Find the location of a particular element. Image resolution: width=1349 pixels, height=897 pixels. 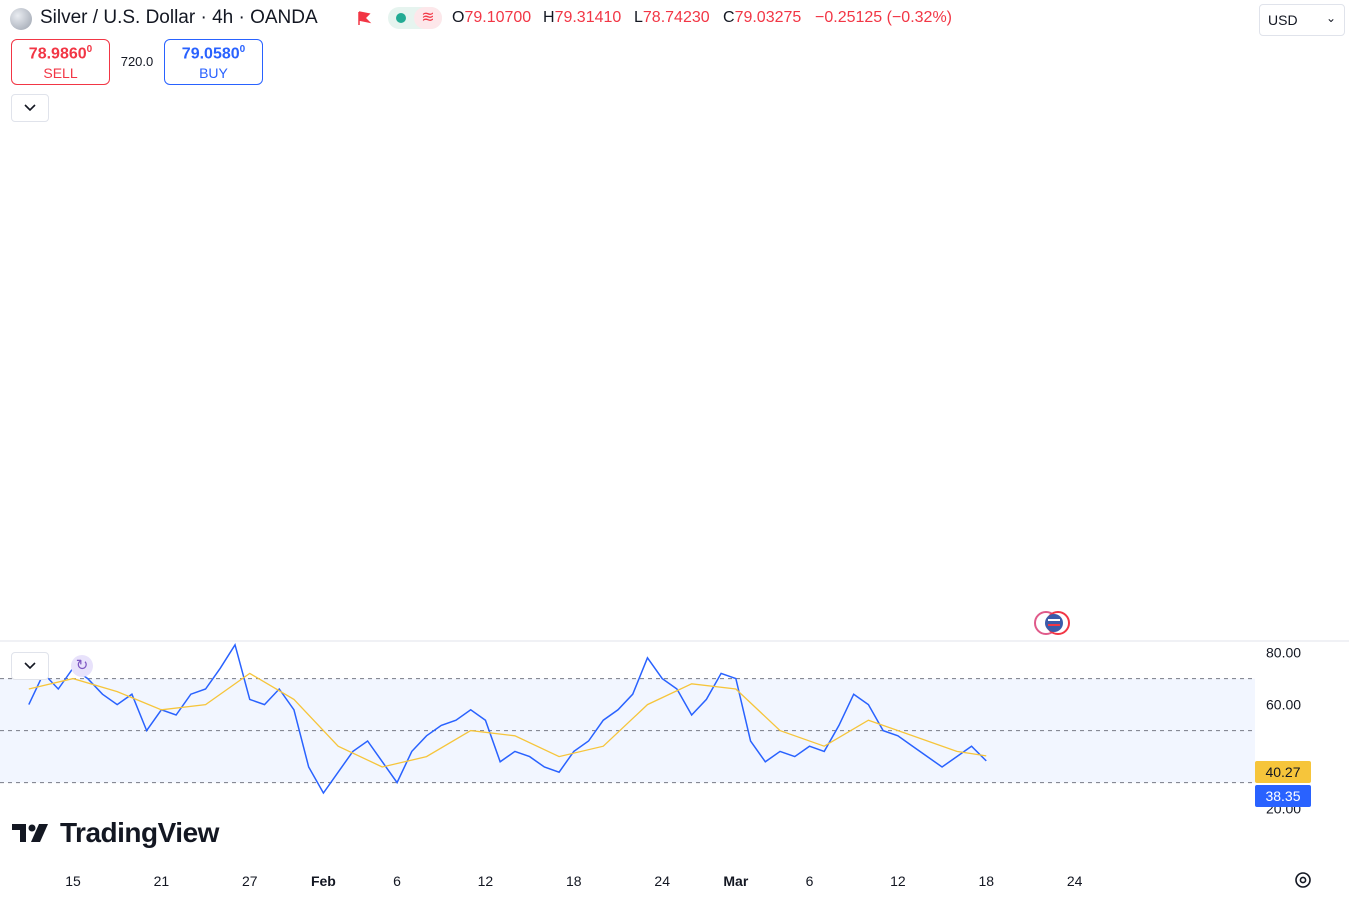

collapse-legend-button is located at coordinates (30, 108).